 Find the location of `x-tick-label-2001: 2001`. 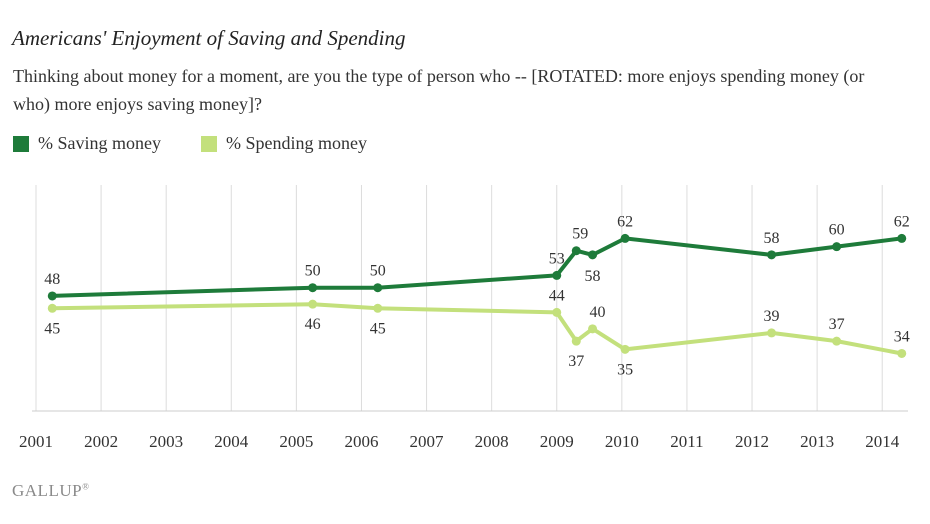

x-tick-label-2001: 2001 is located at coordinates (36, 441).